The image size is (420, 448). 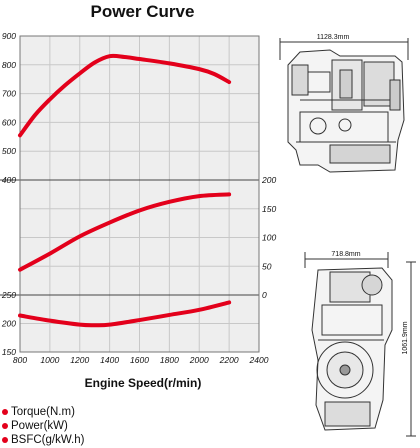 I want to click on x-tick-label: 2400, so click(x=259, y=360).